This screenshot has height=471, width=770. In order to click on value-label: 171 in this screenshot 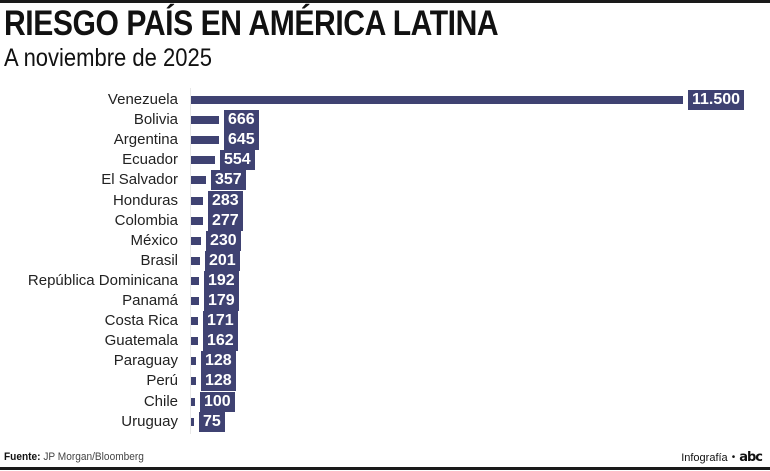, I will do `click(220, 321)`.